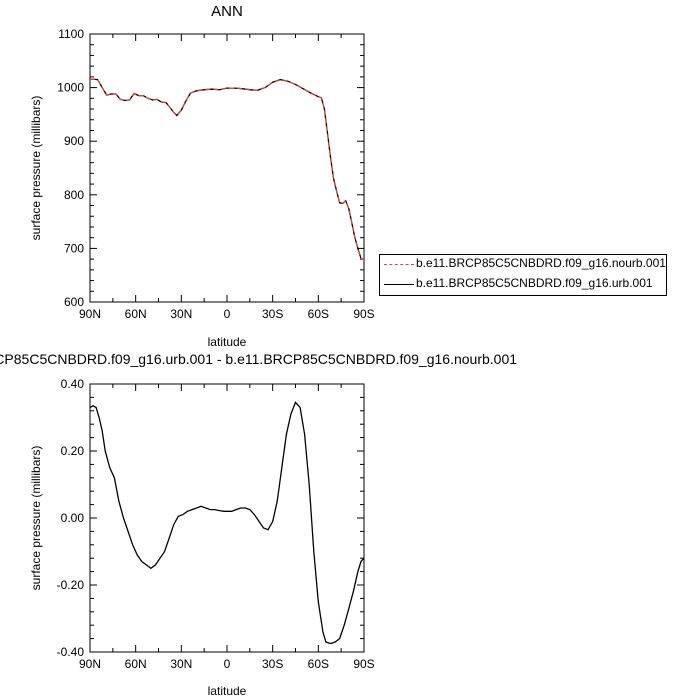  I want to click on series-line-difference, so click(227, 523).